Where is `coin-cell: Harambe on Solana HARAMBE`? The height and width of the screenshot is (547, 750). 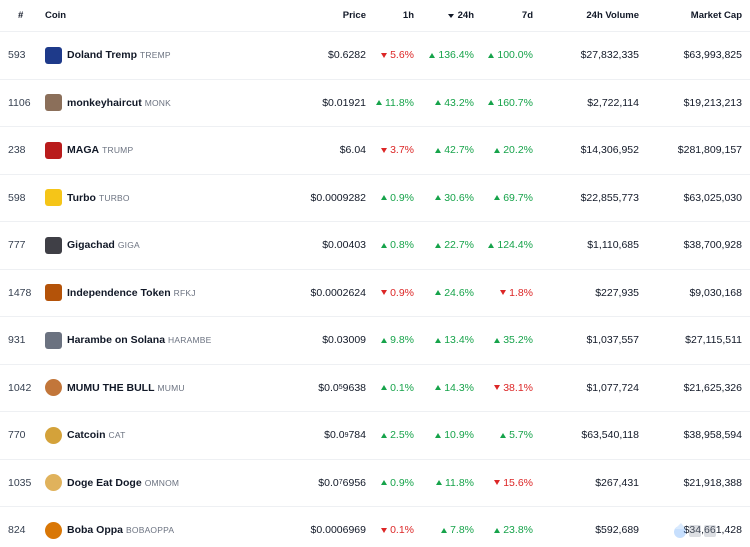
coin-cell: Harambe on Solana HARAMBE is located at coordinates (170, 340).